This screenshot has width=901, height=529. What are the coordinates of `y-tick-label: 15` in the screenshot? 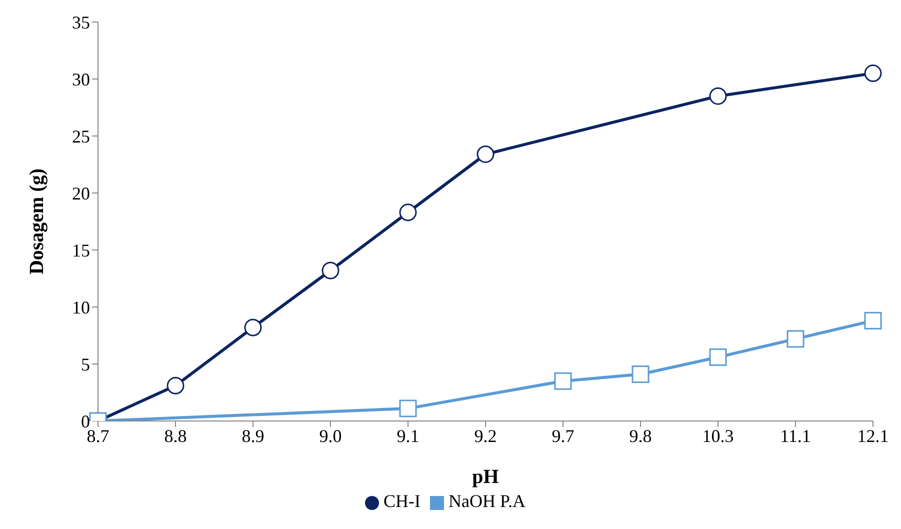 It's located at (81, 250).